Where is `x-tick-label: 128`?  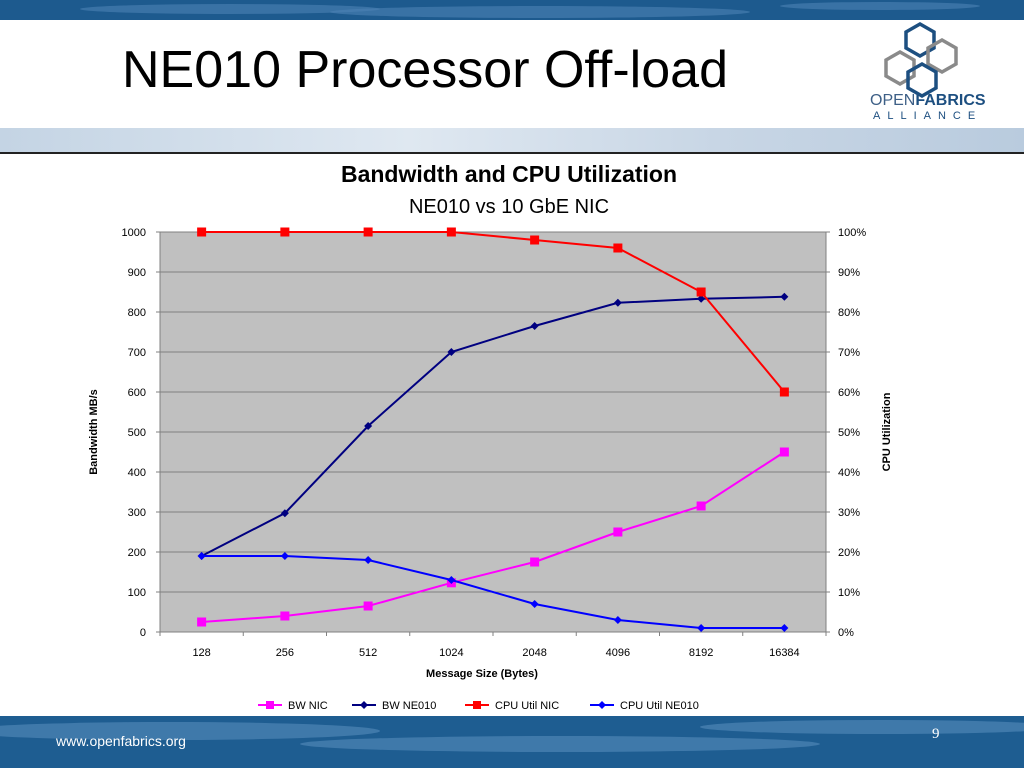
x-tick-label: 128 is located at coordinates (201, 653).